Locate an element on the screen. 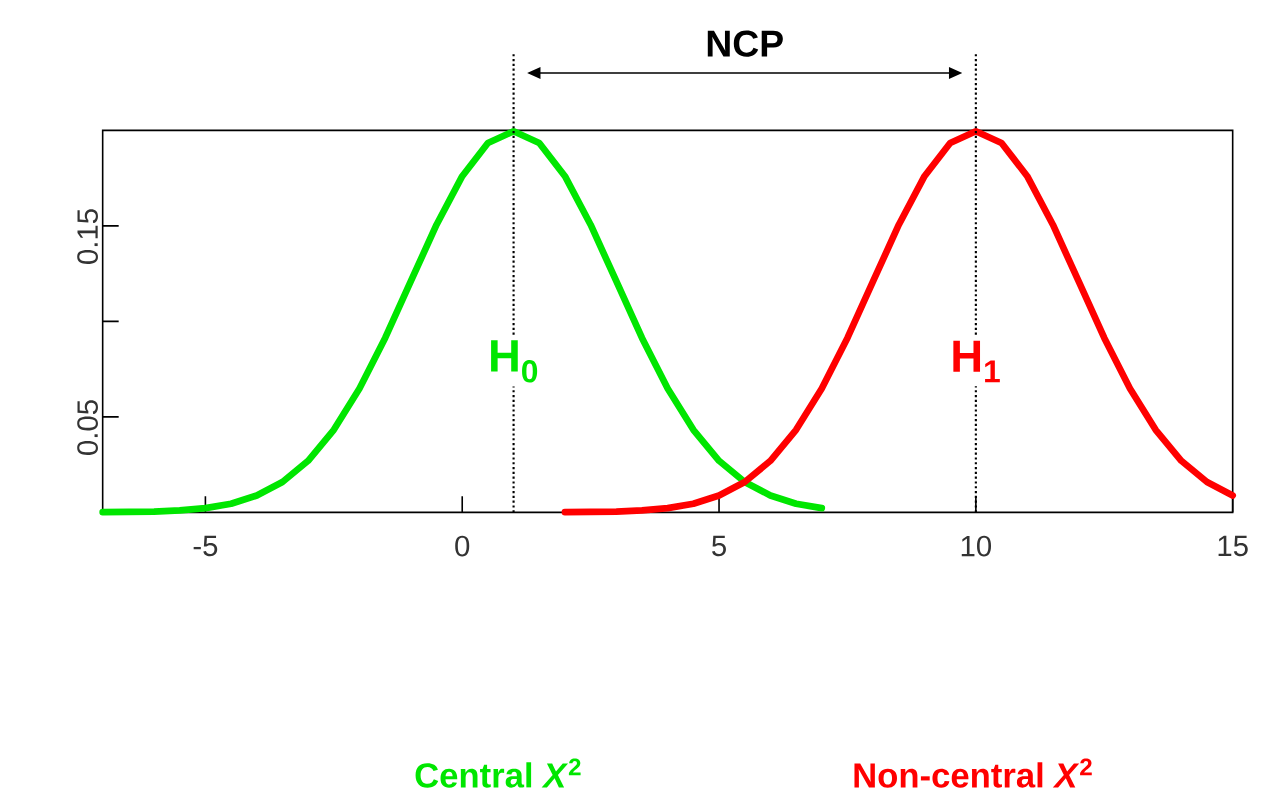 Image resolution: width=1262 pixels, height=792 pixels. x-tick-label: 15 is located at coordinates (1233, 546).